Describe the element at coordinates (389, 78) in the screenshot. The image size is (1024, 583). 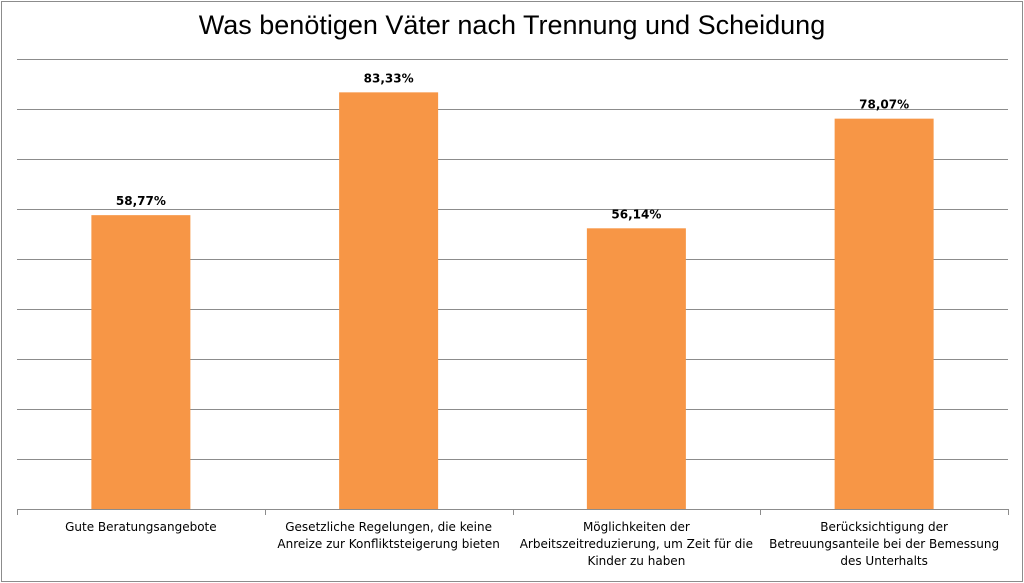
I see `data-label: 83,33%` at that location.